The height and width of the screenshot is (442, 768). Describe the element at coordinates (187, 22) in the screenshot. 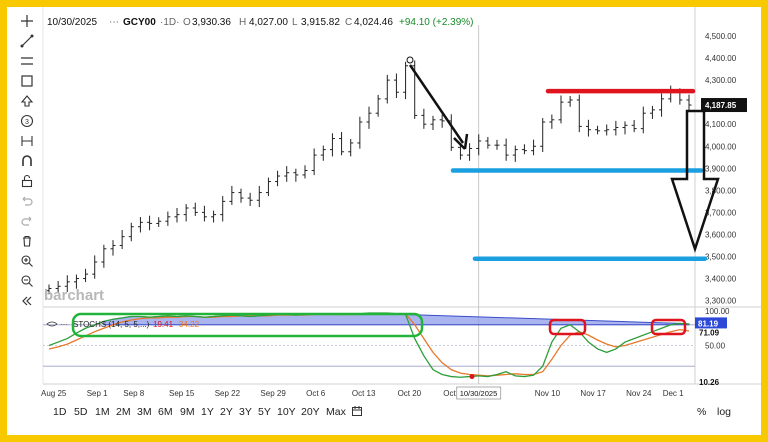

I see `open-label: O` at that location.